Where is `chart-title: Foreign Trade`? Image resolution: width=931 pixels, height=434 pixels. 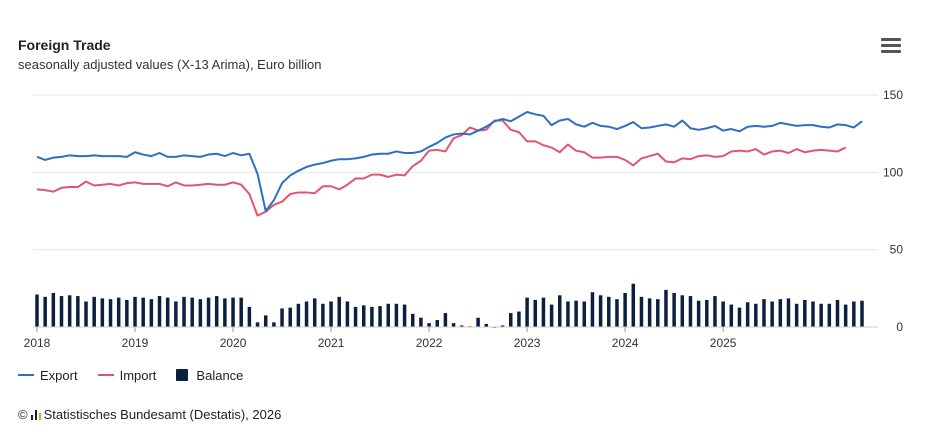
chart-title: Foreign Trade is located at coordinates (64, 45).